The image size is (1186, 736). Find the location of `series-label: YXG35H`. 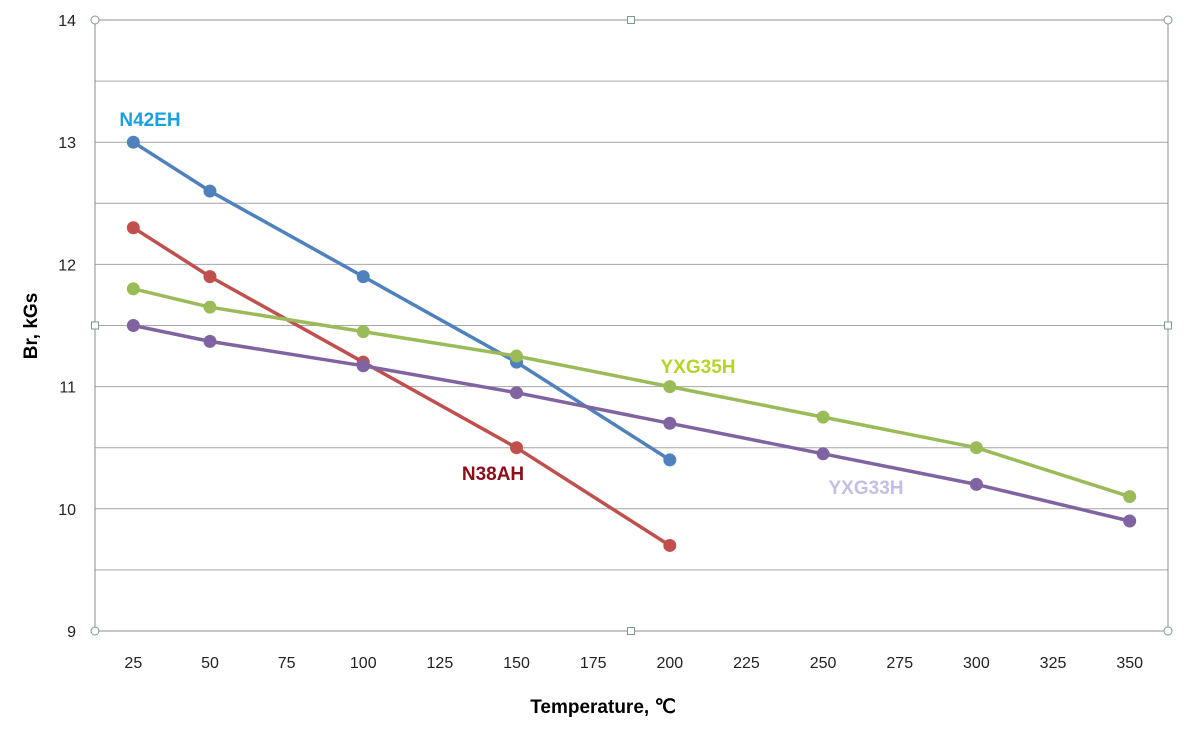

series-label: YXG35H is located at coordinates (698, 367).